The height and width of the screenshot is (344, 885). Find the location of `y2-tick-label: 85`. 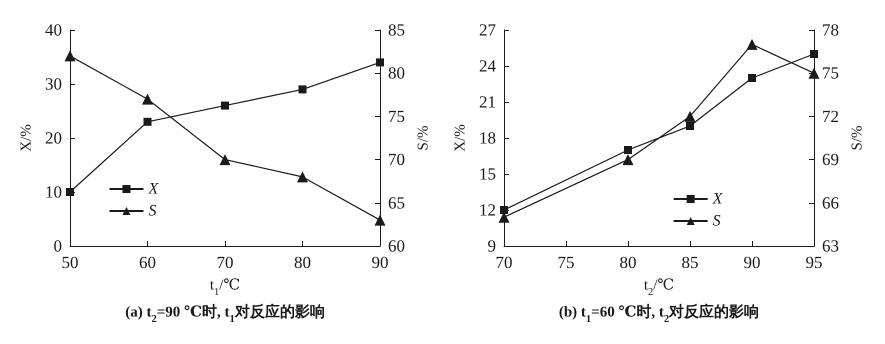

y2-tick-label: 85 is located at coordinates (396, 30).